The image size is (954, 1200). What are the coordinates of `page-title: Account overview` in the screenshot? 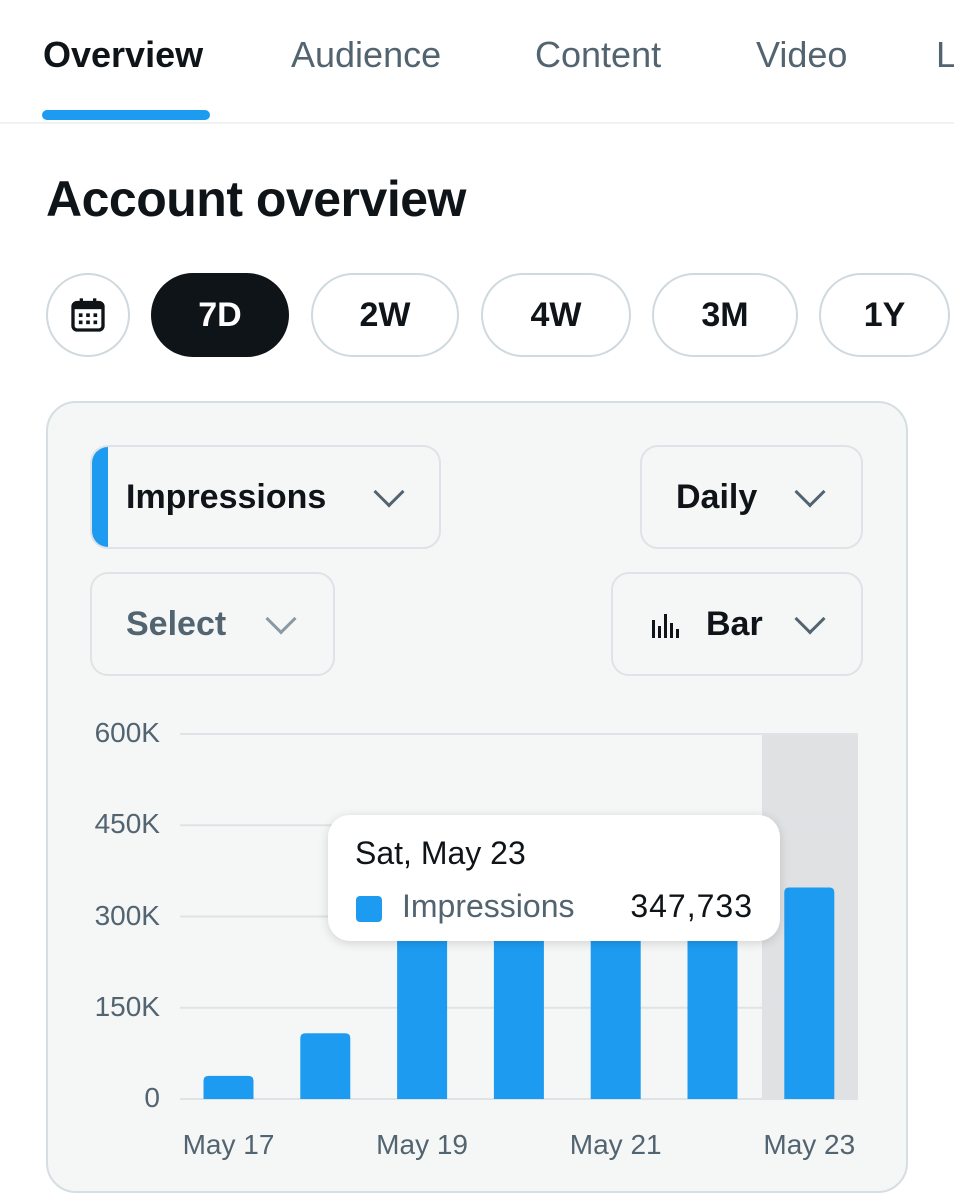 It's located at (256, 199).